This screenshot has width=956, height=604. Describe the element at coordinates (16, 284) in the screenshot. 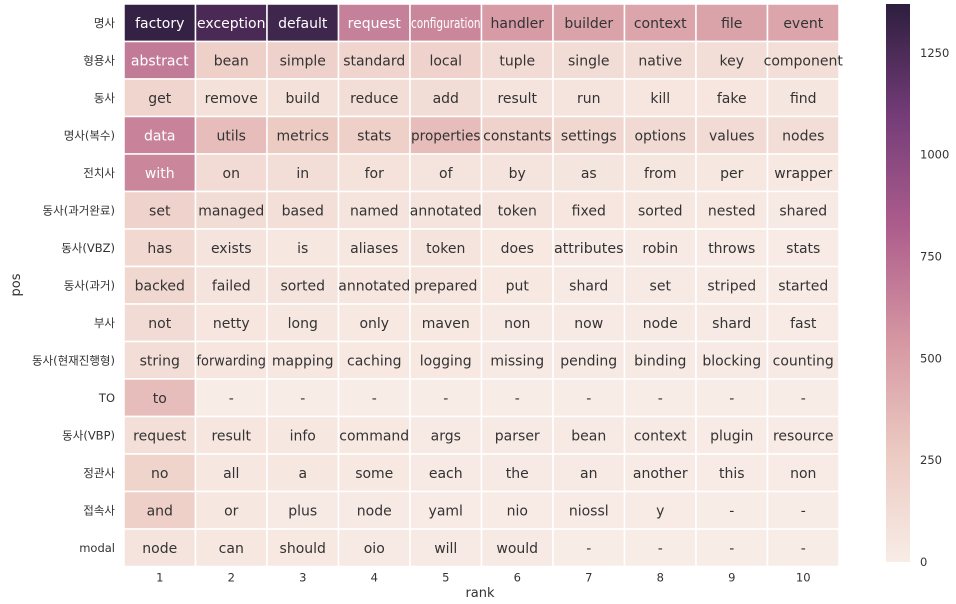

I see `y-axis-label: pos` at that location.